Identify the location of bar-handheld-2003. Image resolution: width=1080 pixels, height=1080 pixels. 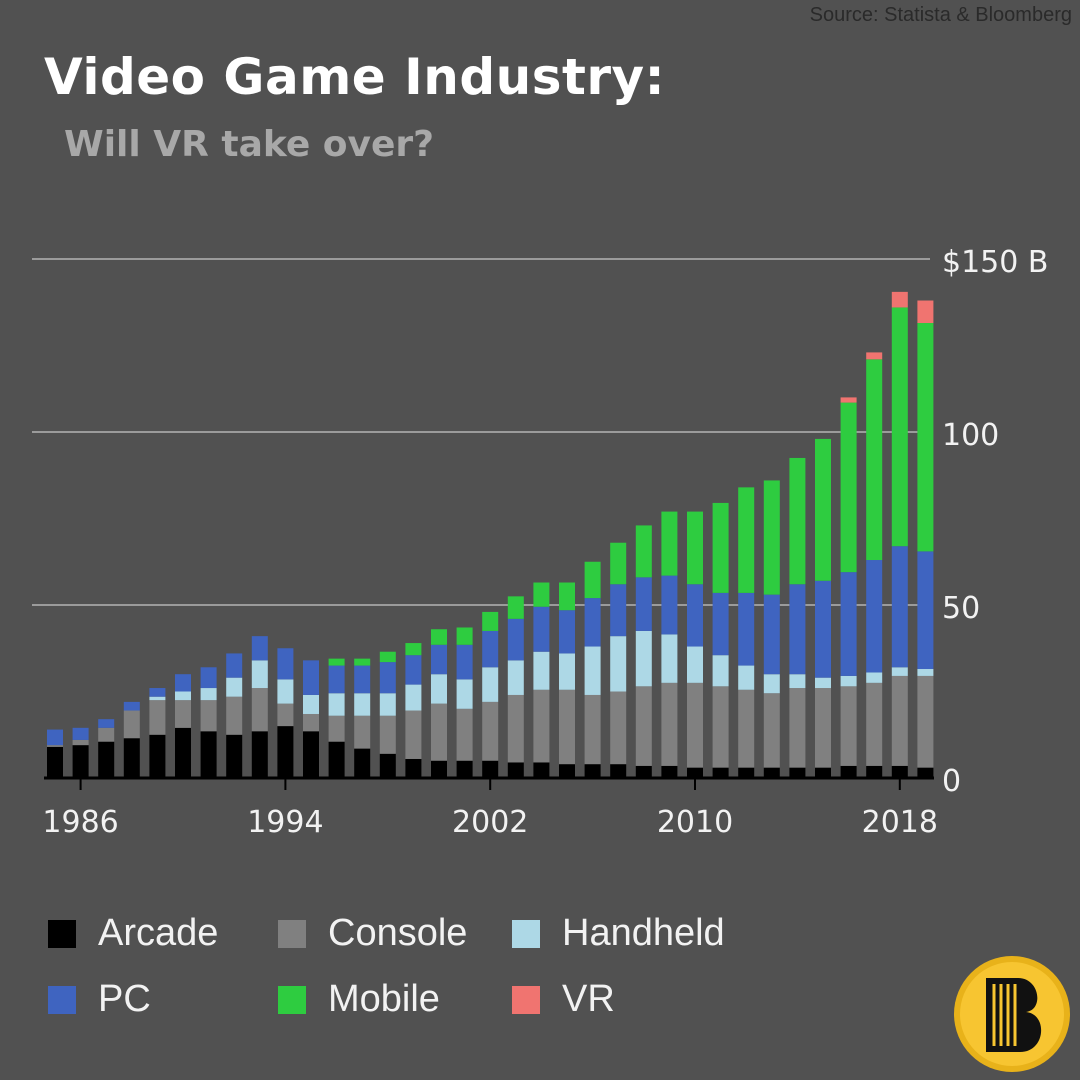
(515, 677).